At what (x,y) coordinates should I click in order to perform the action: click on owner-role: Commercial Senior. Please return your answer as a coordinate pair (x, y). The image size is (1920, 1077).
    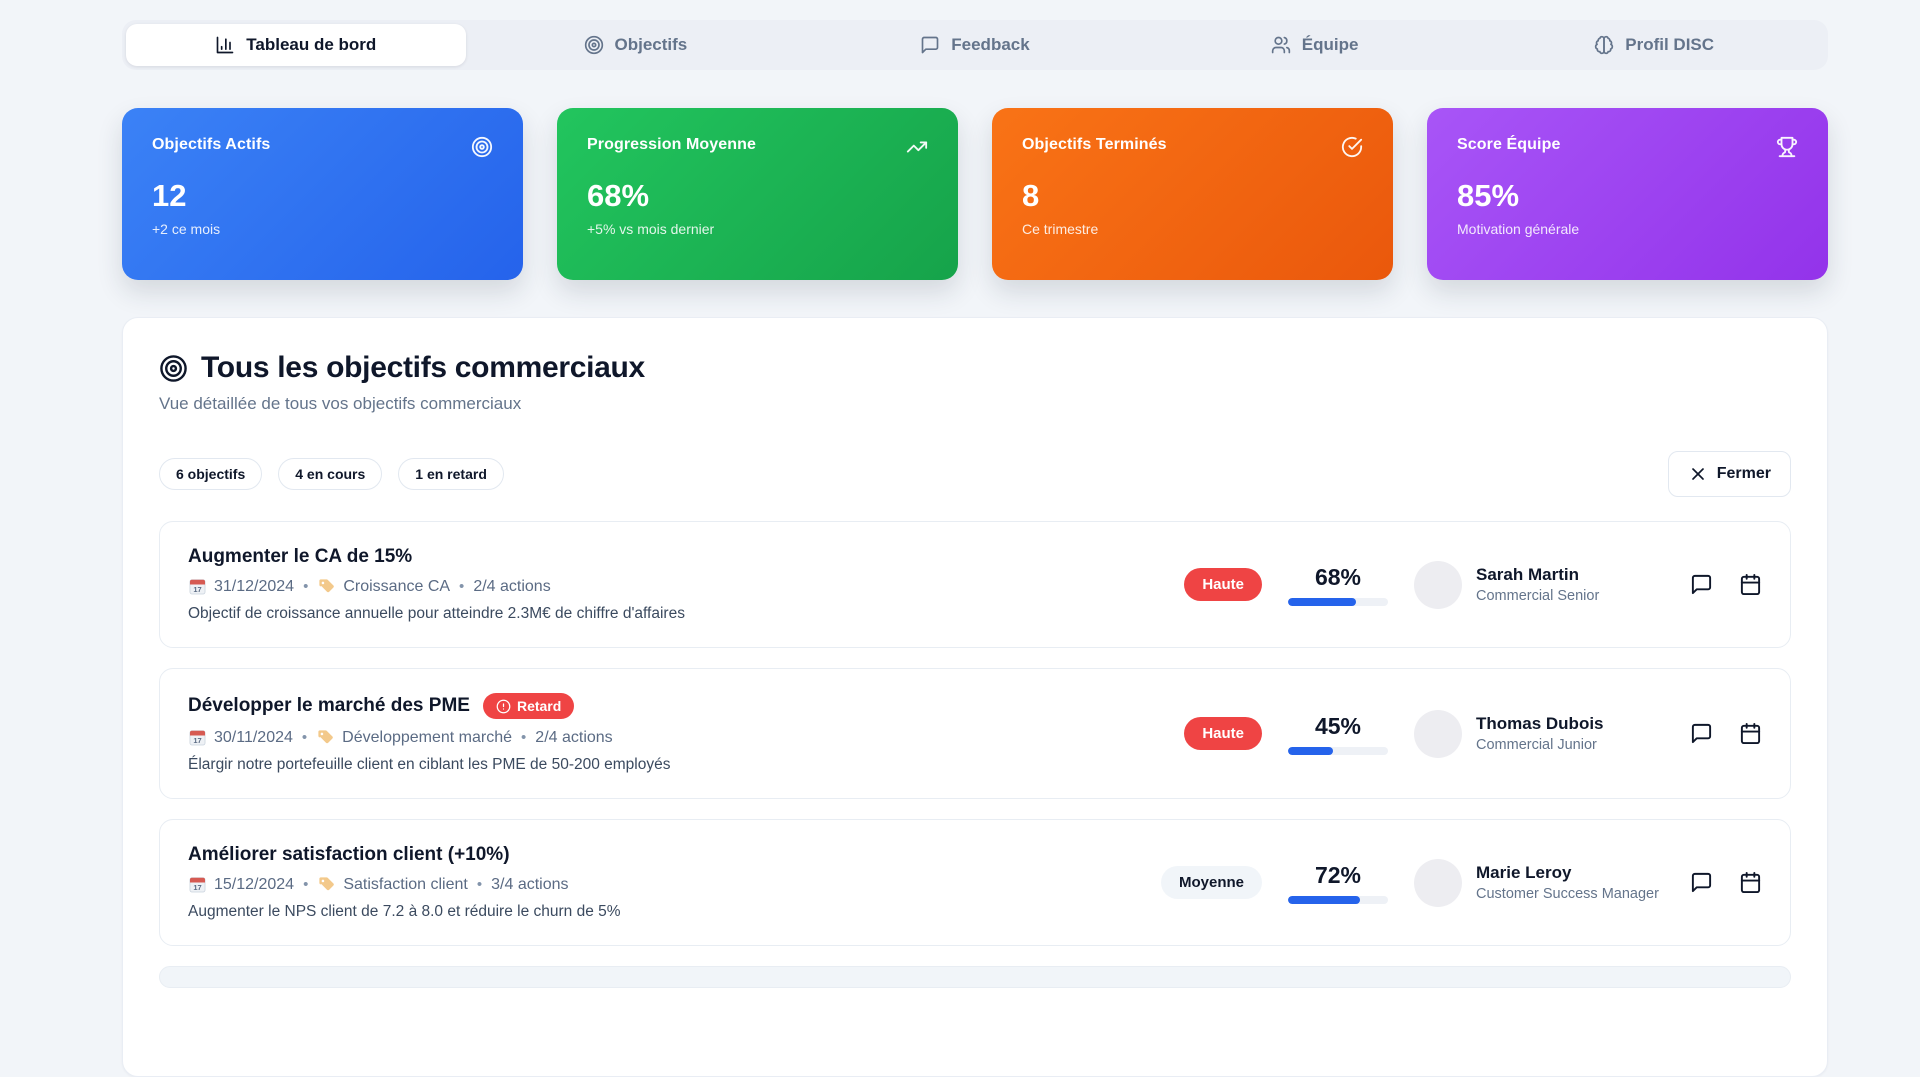
    Looking at the image, I should click on (1538, 596).